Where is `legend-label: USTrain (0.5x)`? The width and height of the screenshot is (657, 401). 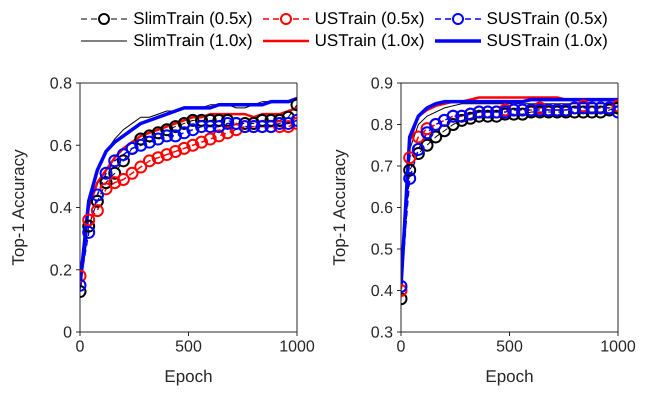 legend-label: USTrain (0.5x) is located at coordinates (369, 19).